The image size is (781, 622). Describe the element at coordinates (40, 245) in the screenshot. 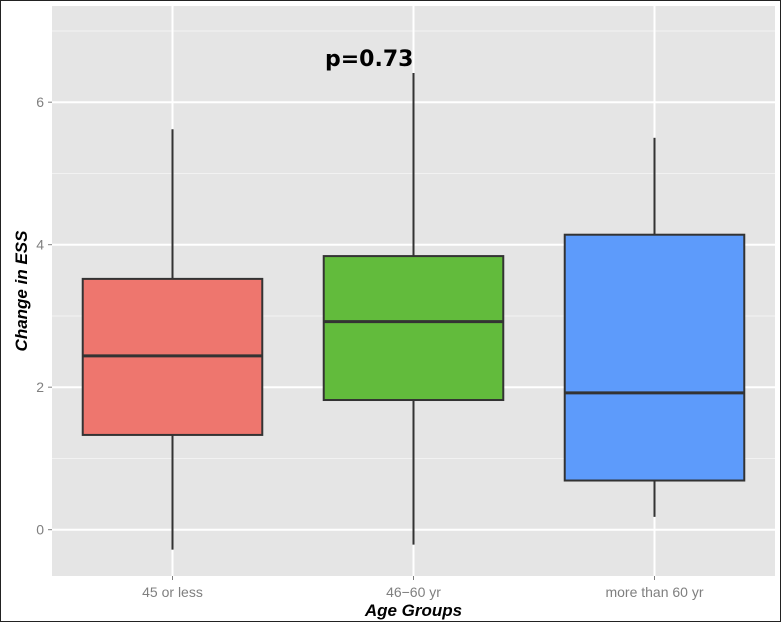

I see `y-tick-label: 4` at that location.